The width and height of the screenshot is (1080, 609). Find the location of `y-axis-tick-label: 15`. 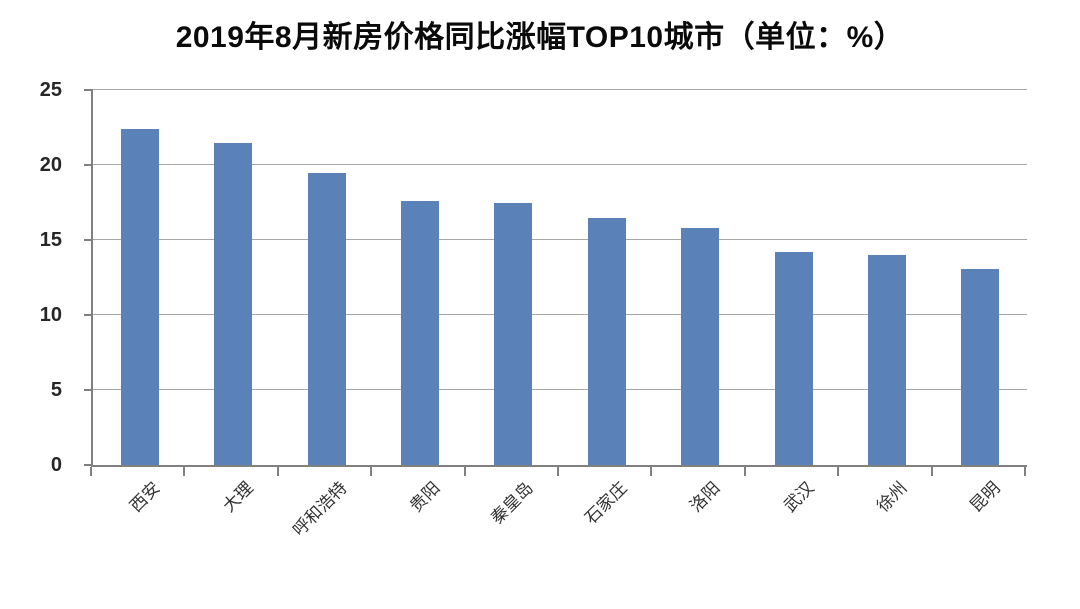

y-axis-tick-label: 15 is located at coordinates (50, 240).